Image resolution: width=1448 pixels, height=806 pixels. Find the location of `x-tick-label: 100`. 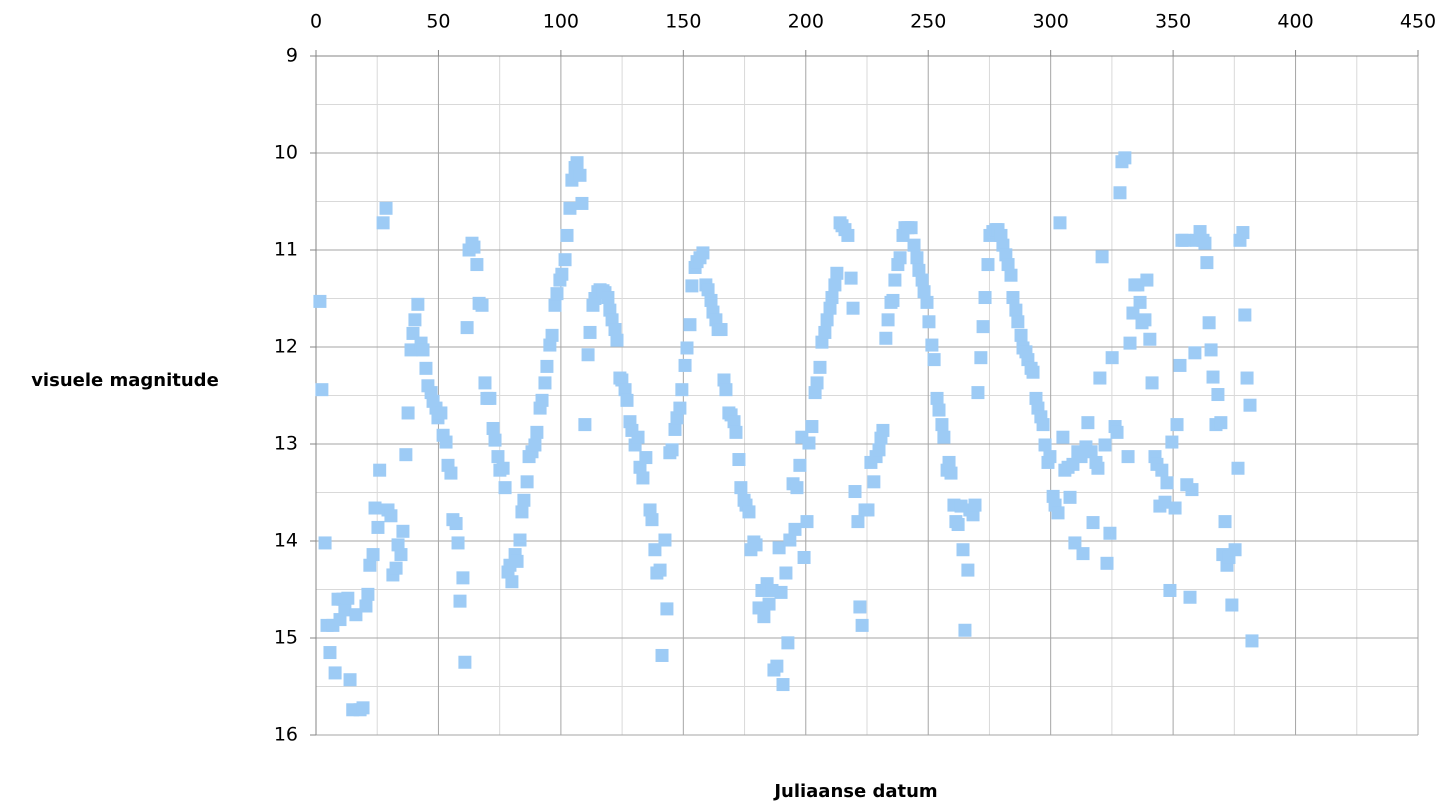

x-tick-label: 100 is located at coordinates (561, 22).